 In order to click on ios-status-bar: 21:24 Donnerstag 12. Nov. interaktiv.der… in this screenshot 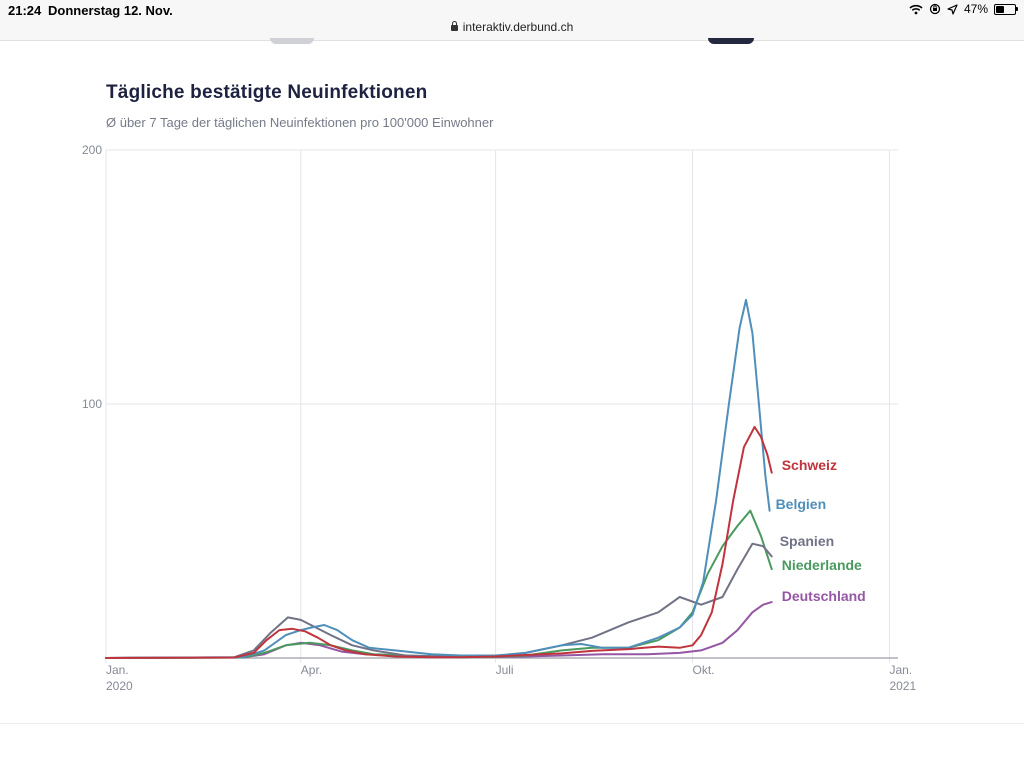, I will do `click(512, 20)`.